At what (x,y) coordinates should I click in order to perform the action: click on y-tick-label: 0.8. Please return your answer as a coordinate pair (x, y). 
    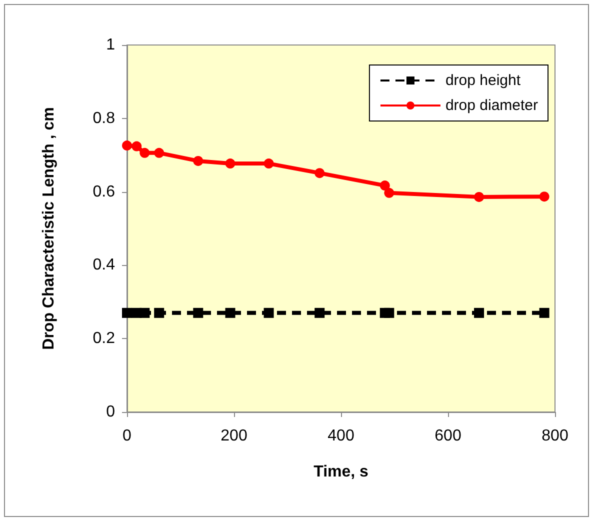
    Looking at the image, I should click on (104, 118).